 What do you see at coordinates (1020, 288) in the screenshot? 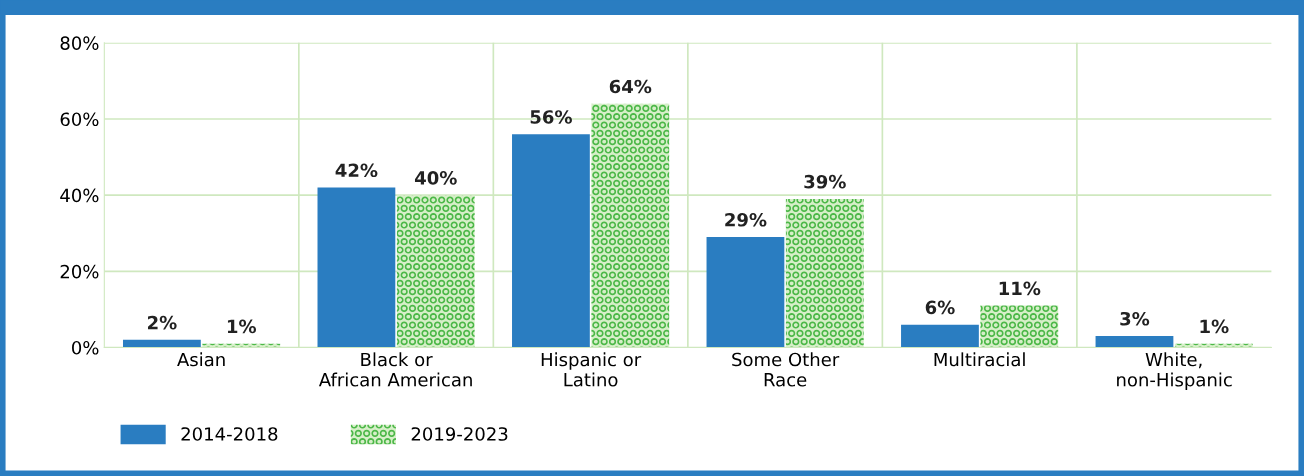
I see `data-label: 11%` at bounding box center [1020, 288].